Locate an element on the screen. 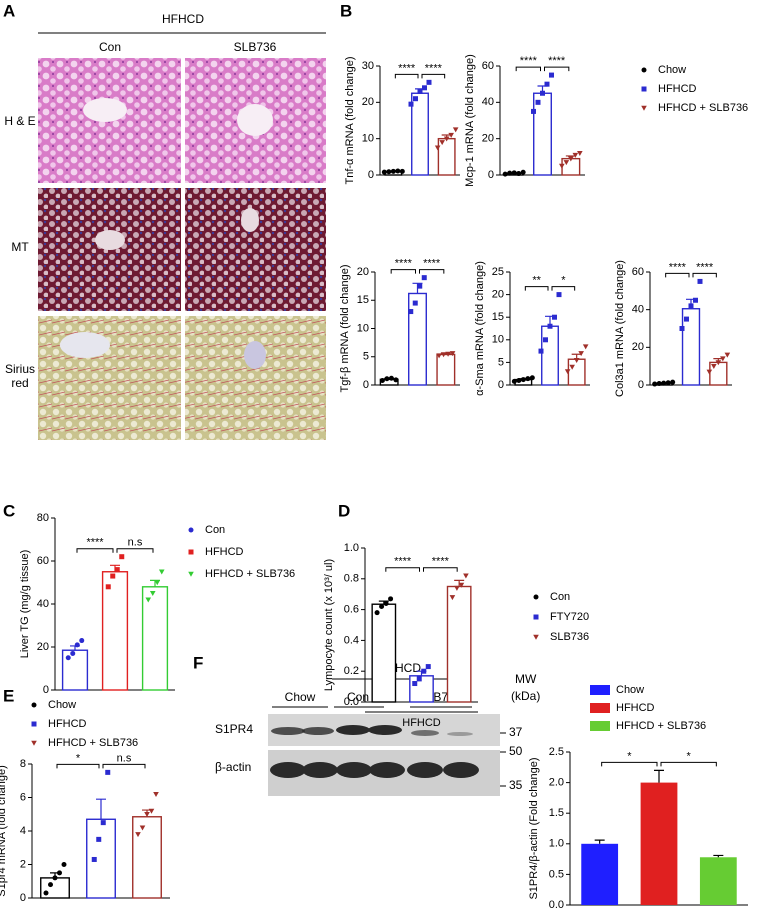 The image size is (765, 915). mw-marker: 50 is located at coordinates (516, 751).